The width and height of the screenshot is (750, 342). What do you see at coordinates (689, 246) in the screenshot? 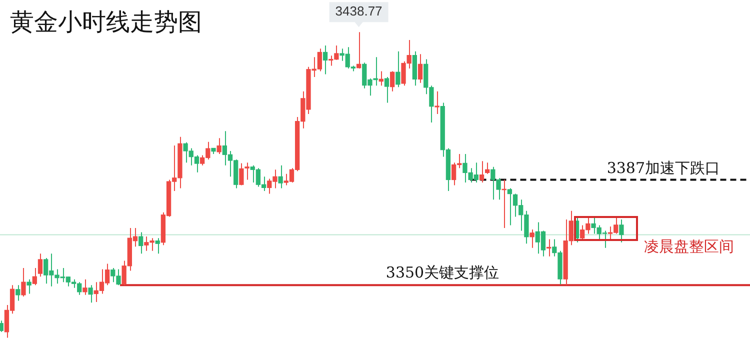
I see `annotation: 凌晨盘整区间` at bounding box center [689, 246].